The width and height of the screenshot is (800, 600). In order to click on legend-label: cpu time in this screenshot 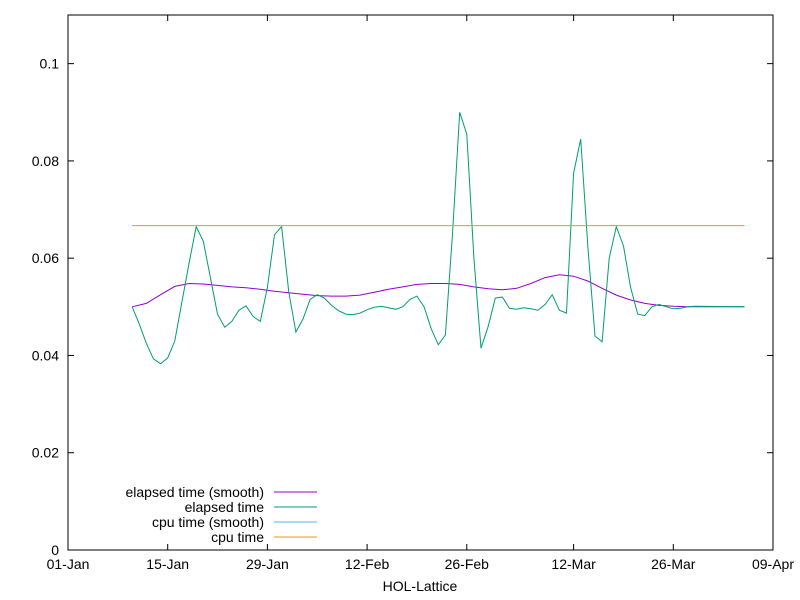, I will do `click(237, 537)`.